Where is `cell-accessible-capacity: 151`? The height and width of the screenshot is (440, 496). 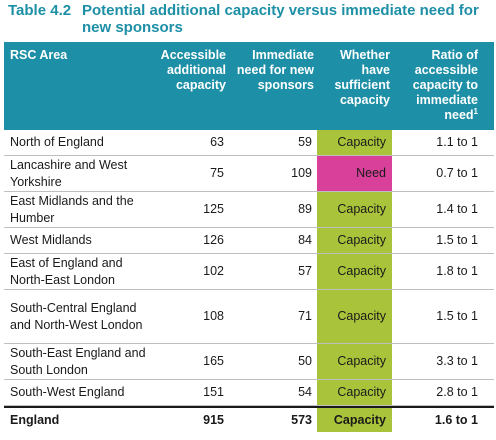 cell-accessible-capacity: 151 is located at coordinates (213, 392).